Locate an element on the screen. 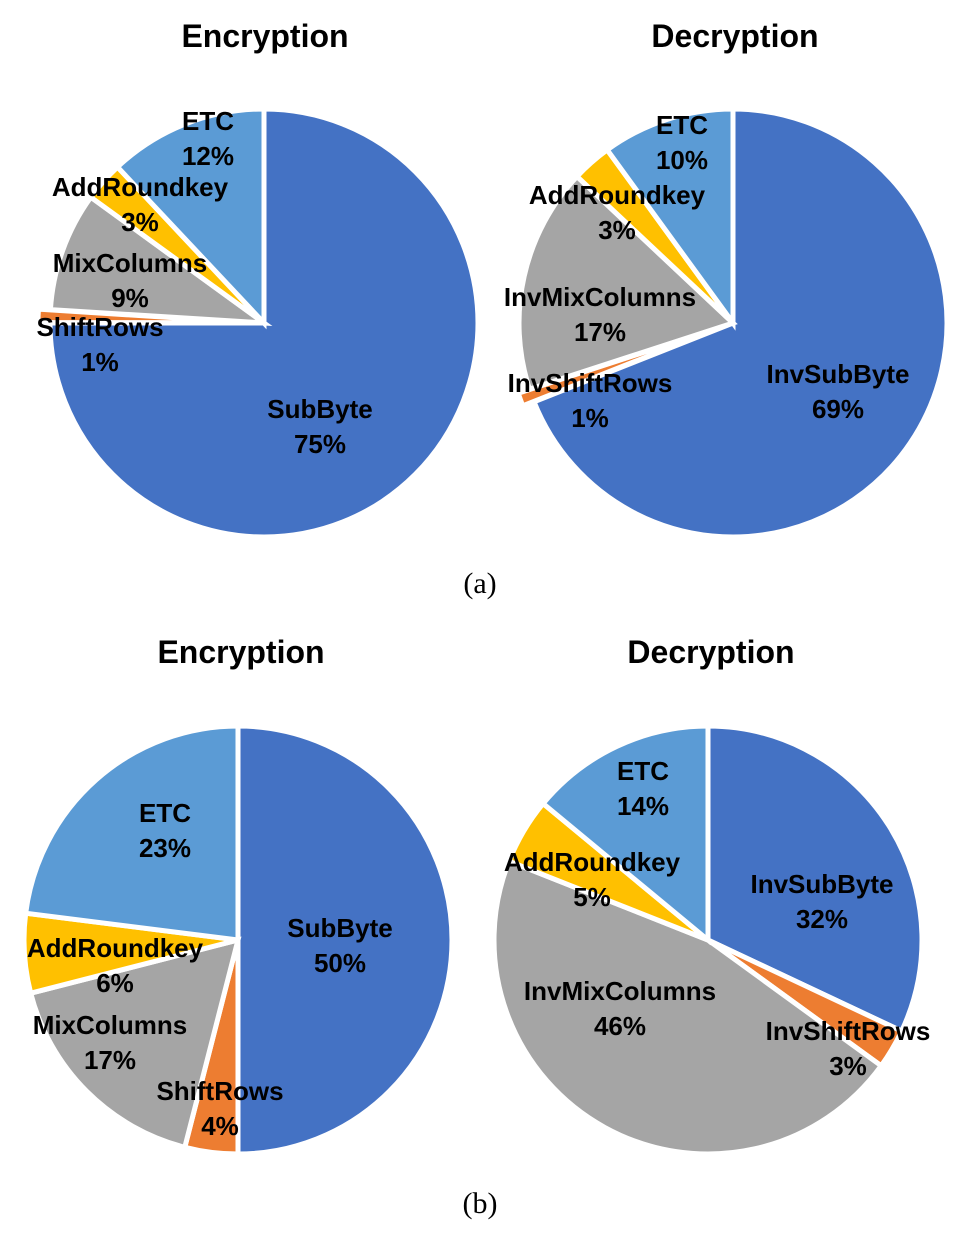 This screenshot has height=1243, width=959. data-label-etc: ETC 12% is located at coordinates (208, 138).